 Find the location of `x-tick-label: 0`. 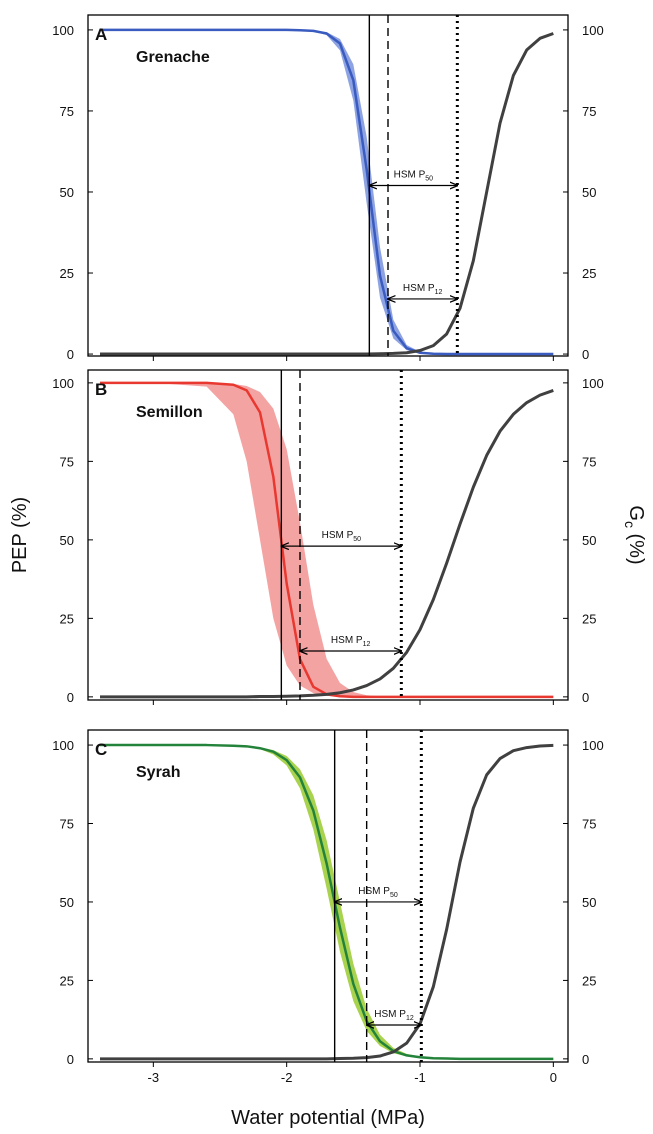

x-tick-label: 0 is located at coordinates (553, 1077).